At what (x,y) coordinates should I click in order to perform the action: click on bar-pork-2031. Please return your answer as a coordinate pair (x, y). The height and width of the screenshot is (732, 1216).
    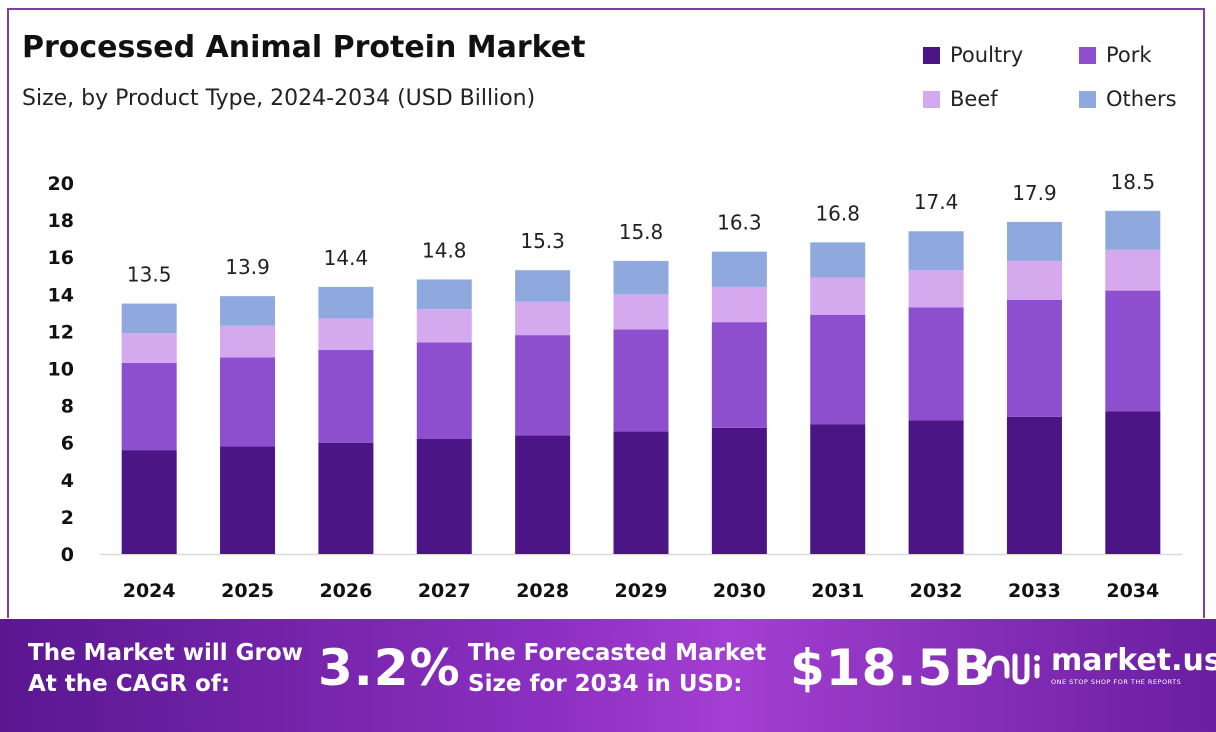
    Looking at the image, I should click on (838, 369).